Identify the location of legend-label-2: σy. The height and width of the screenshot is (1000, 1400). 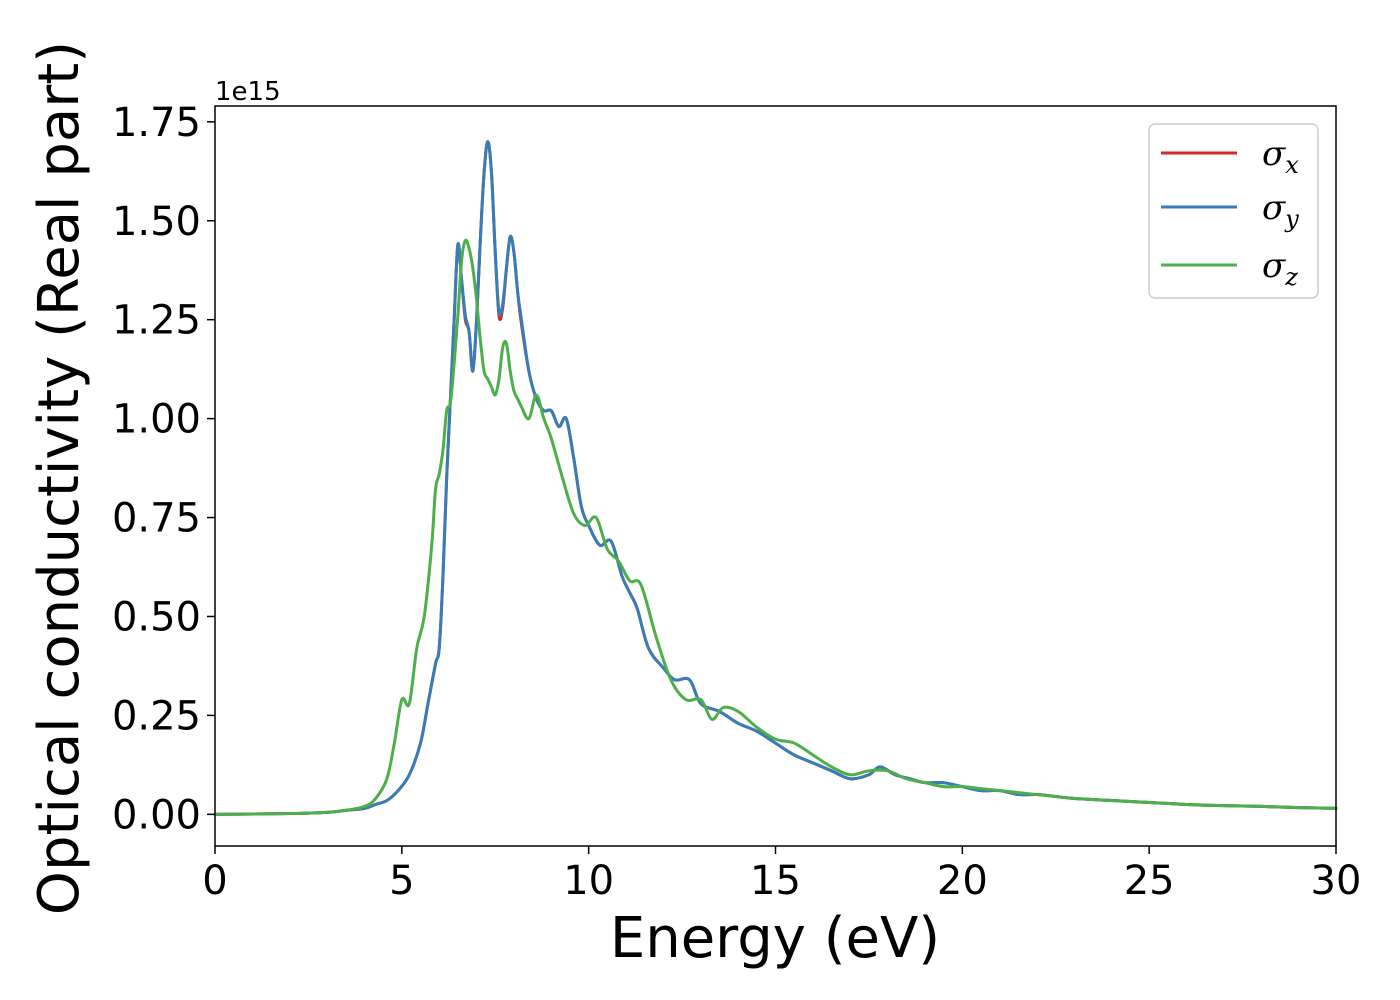
(1280, 210).